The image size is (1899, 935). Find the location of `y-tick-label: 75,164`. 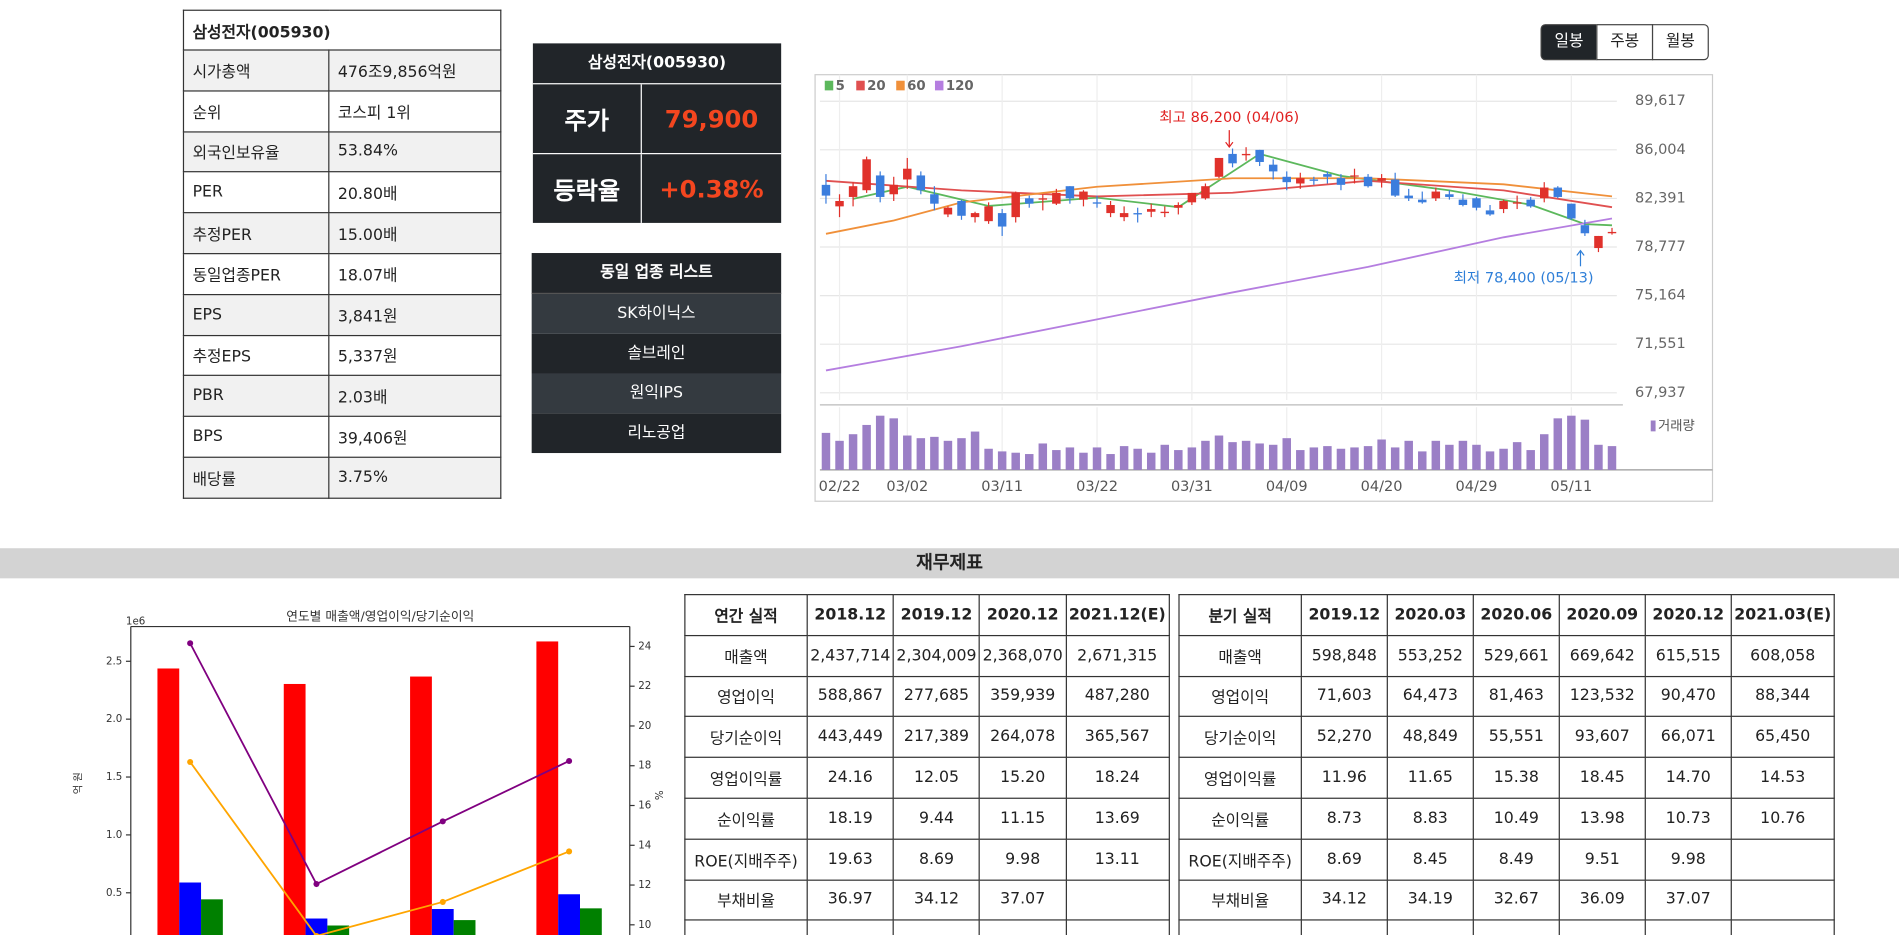

y-tick-label: 75,164 is located at coordinates (1660, 296).